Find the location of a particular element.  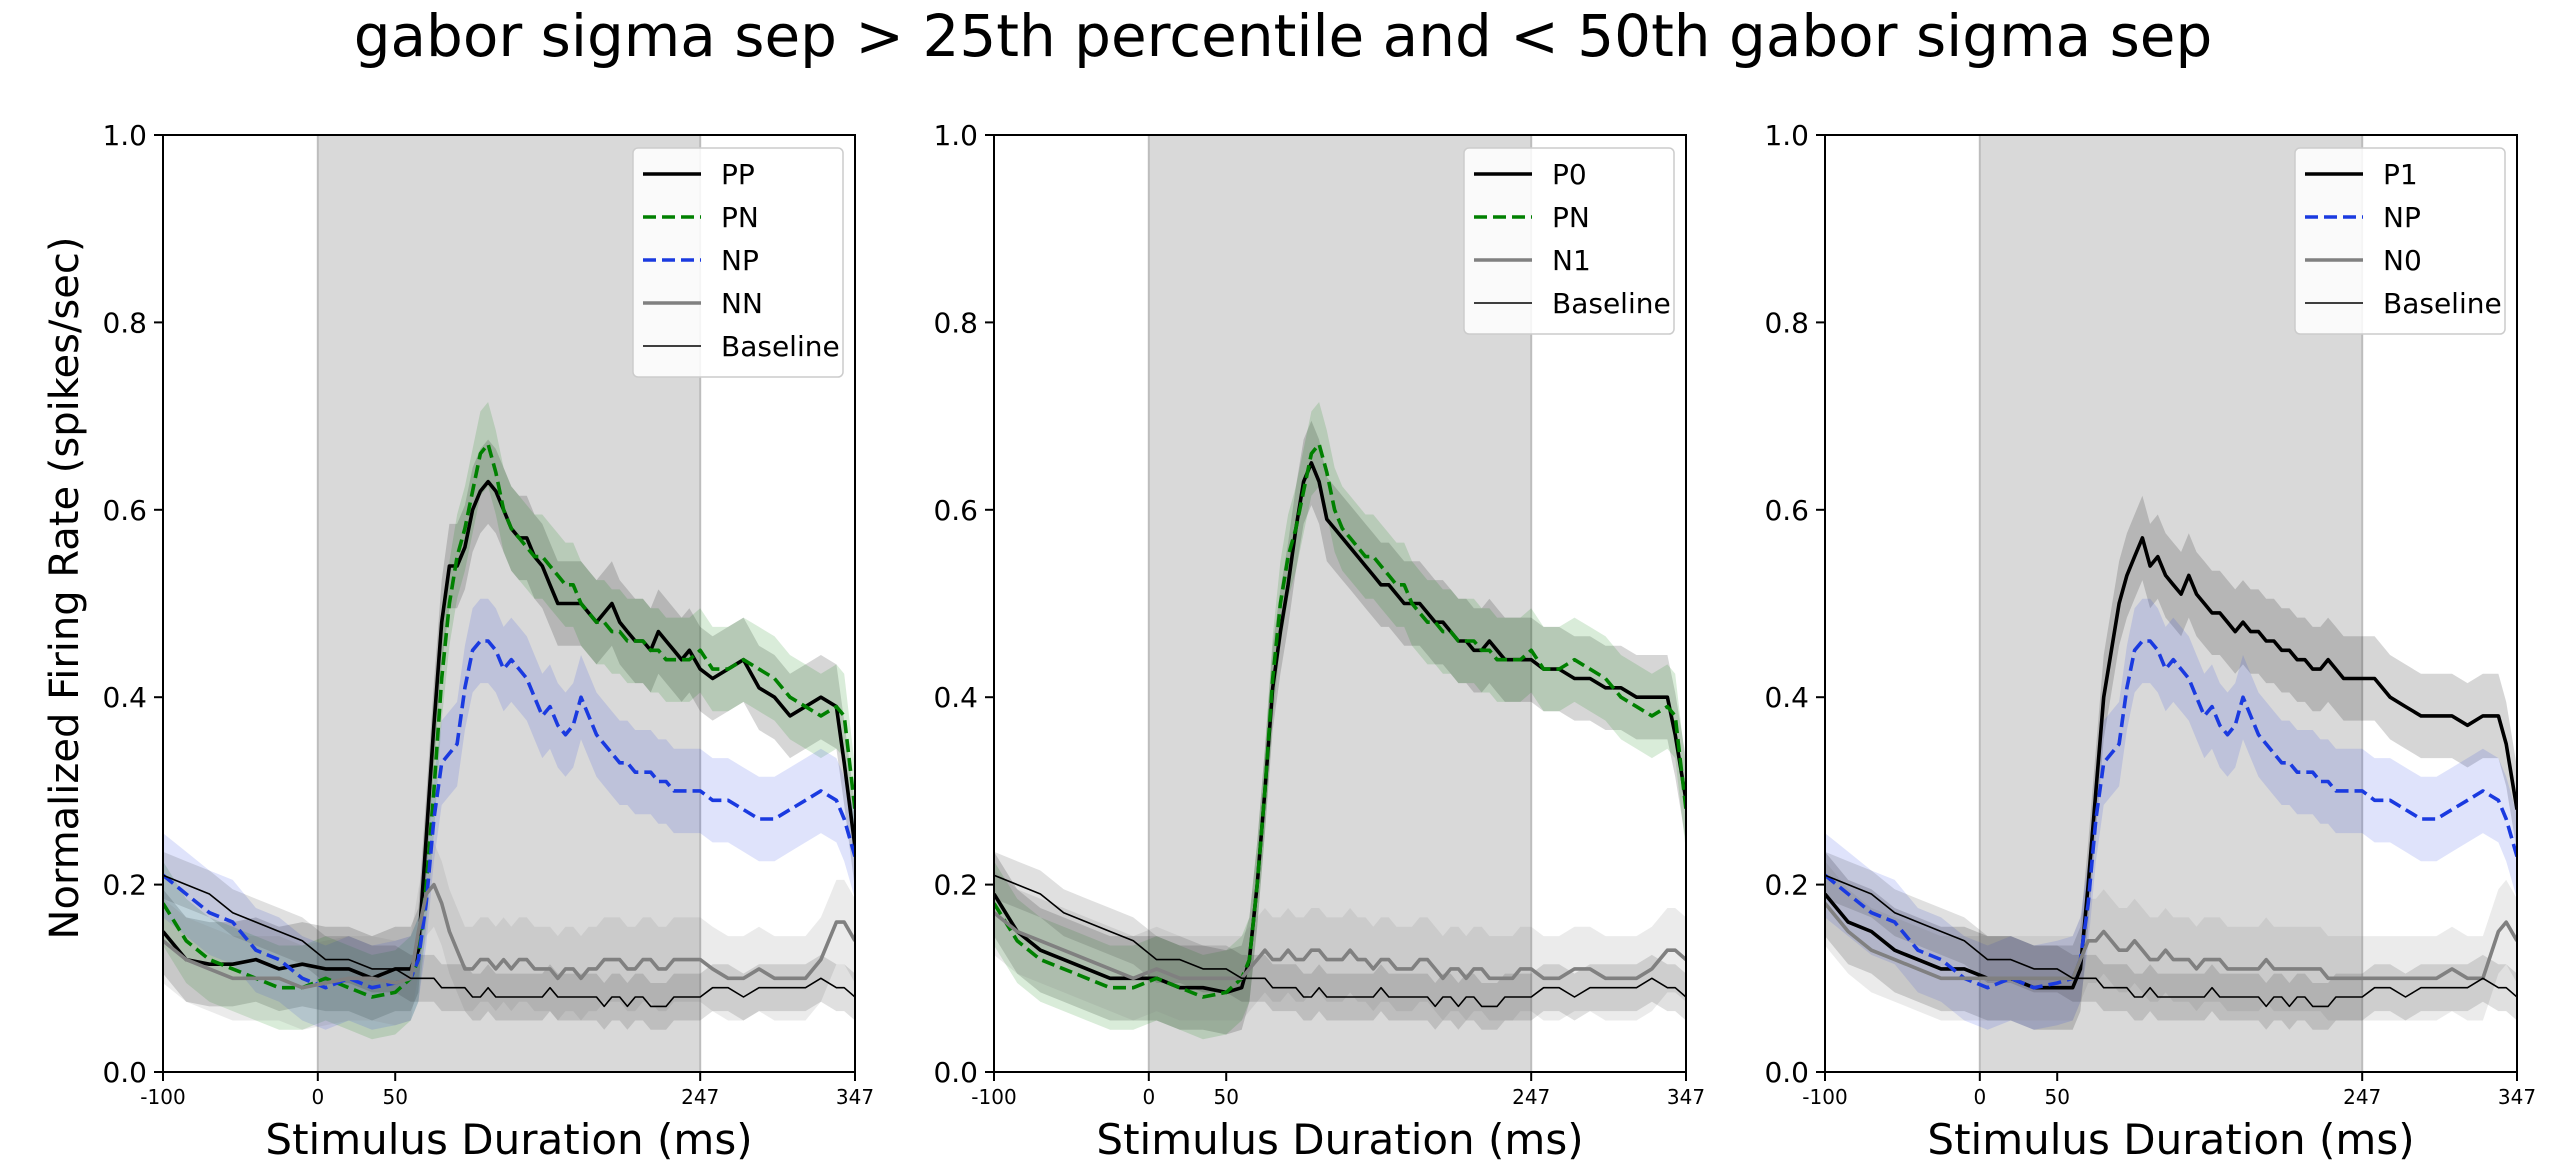

series-line-np is located at coordinates (2171, 814).